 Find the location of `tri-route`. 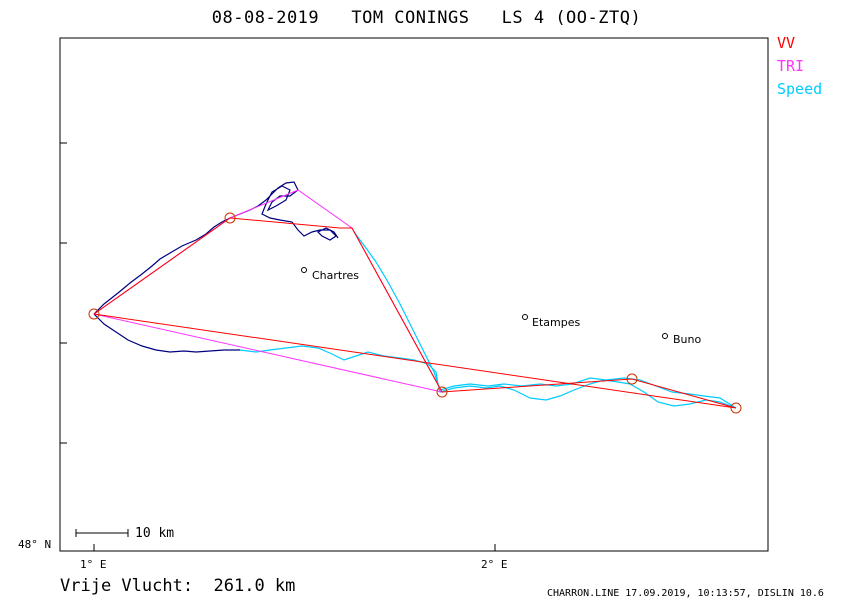

tri-route is located at coordinates (268, 291).